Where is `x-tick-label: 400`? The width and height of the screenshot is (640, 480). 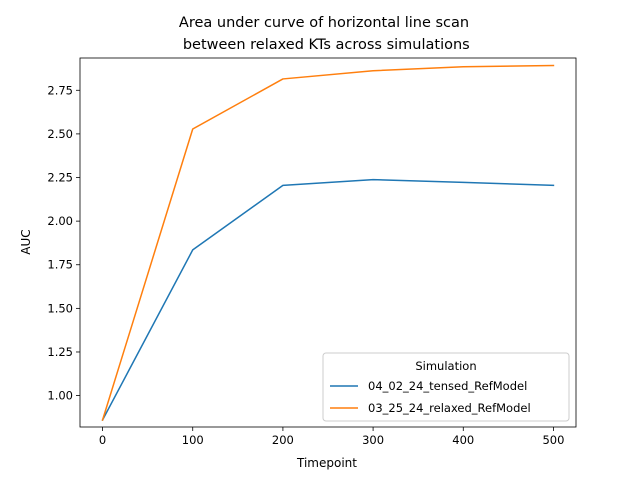
x-tick-label: 400 is located at coordinates (463, 440).